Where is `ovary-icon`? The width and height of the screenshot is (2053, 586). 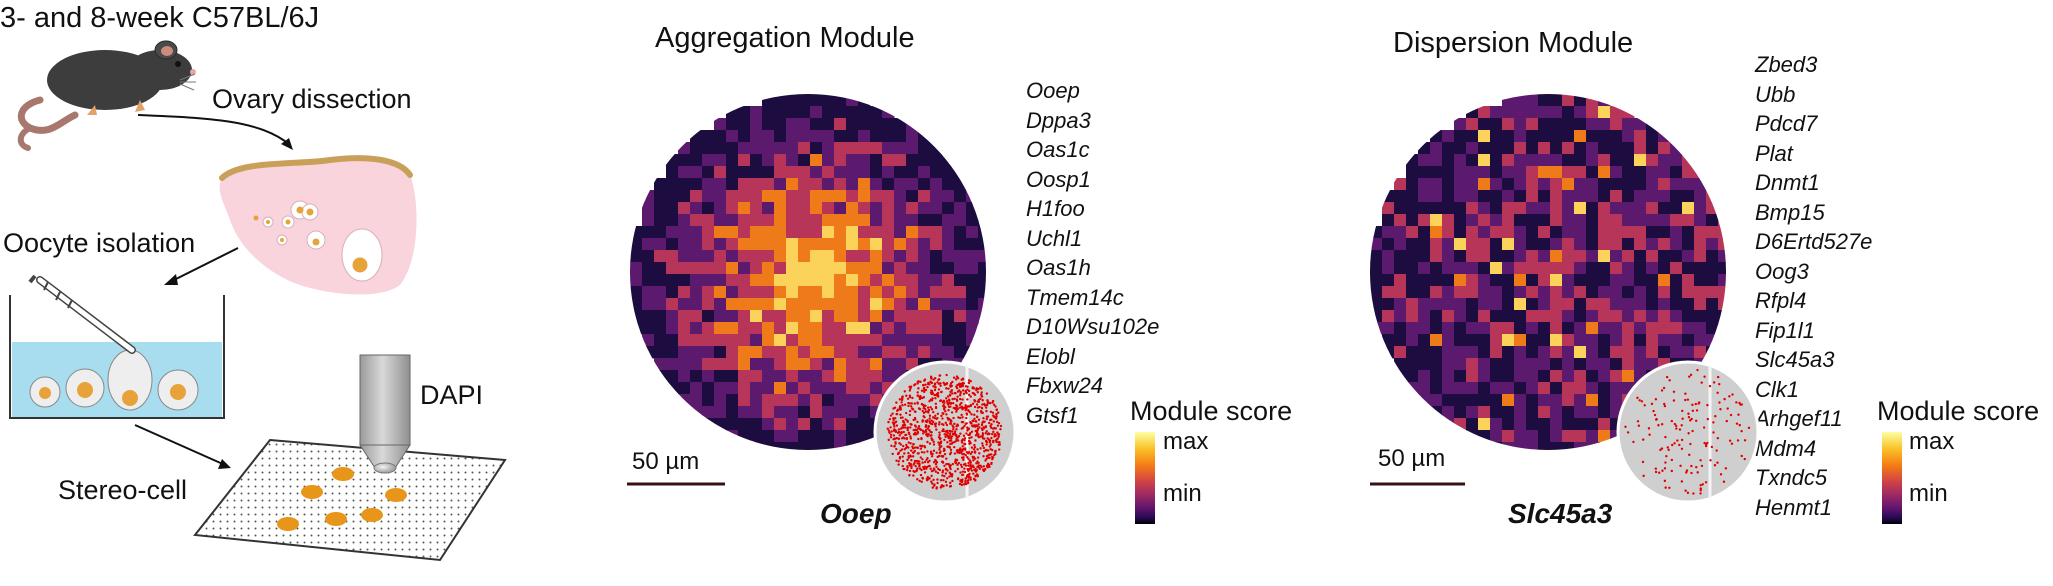
ovary-icon is located at coordinates (318, 225).